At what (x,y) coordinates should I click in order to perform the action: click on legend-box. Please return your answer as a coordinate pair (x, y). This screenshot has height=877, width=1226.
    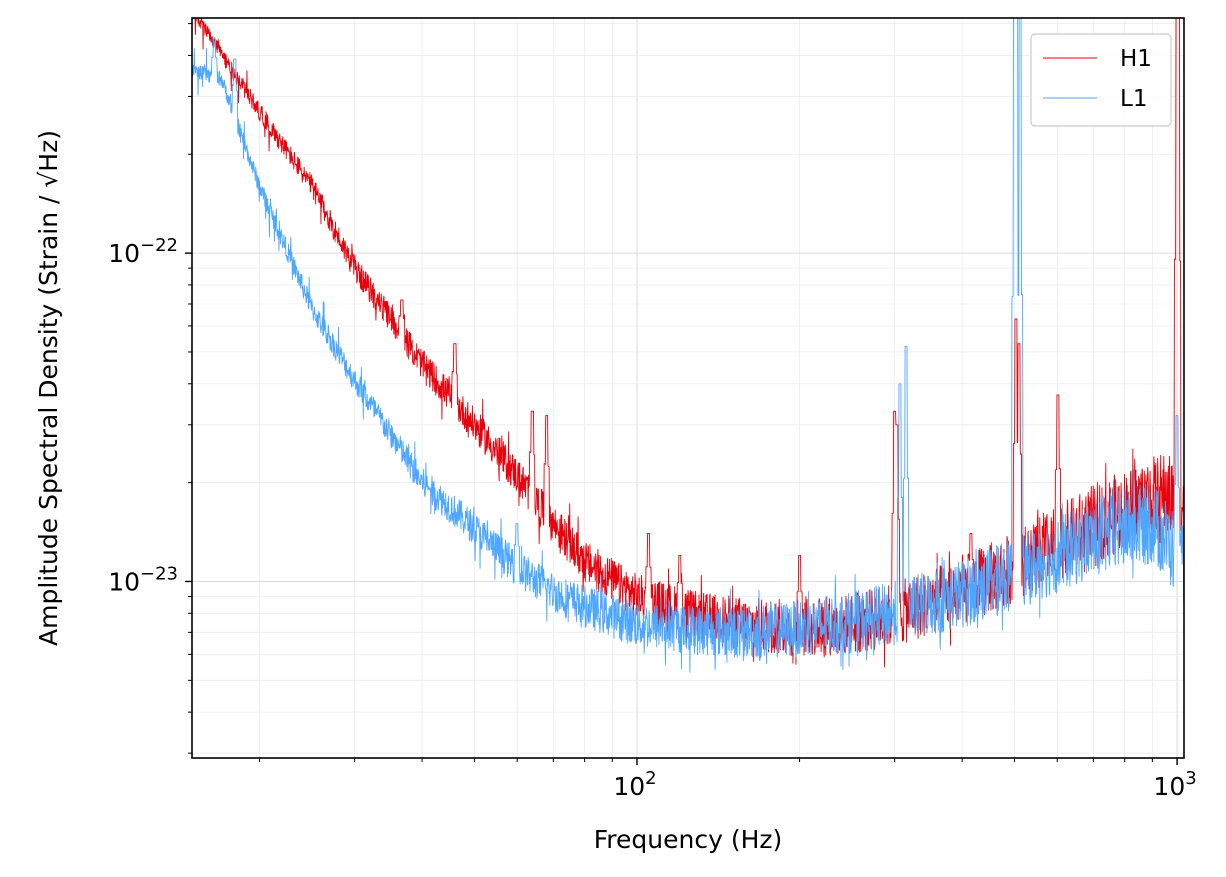
    Looking at the image, I should click on (1101, 80).